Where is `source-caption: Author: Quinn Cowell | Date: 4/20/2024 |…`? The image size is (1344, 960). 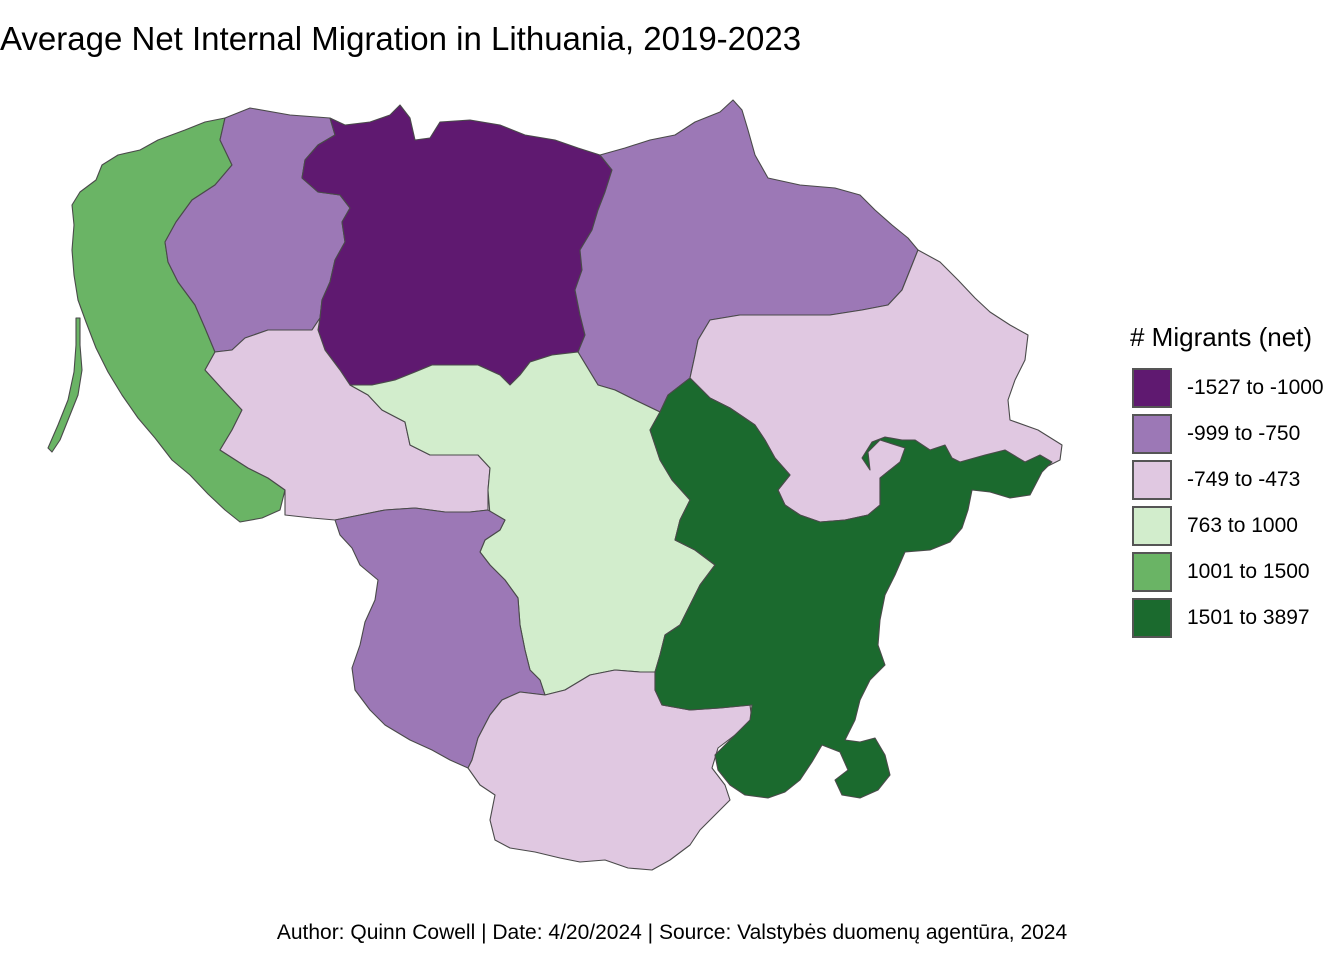
source-caption: Author: Quinn Cowell | Date: 4/20/2024 |… is located at coordinates (672, 932).